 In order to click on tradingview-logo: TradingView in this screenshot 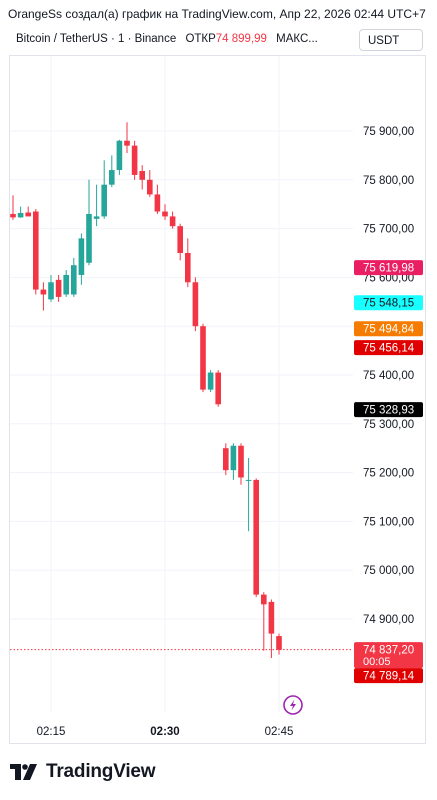, I will do `click(83, 772)`.